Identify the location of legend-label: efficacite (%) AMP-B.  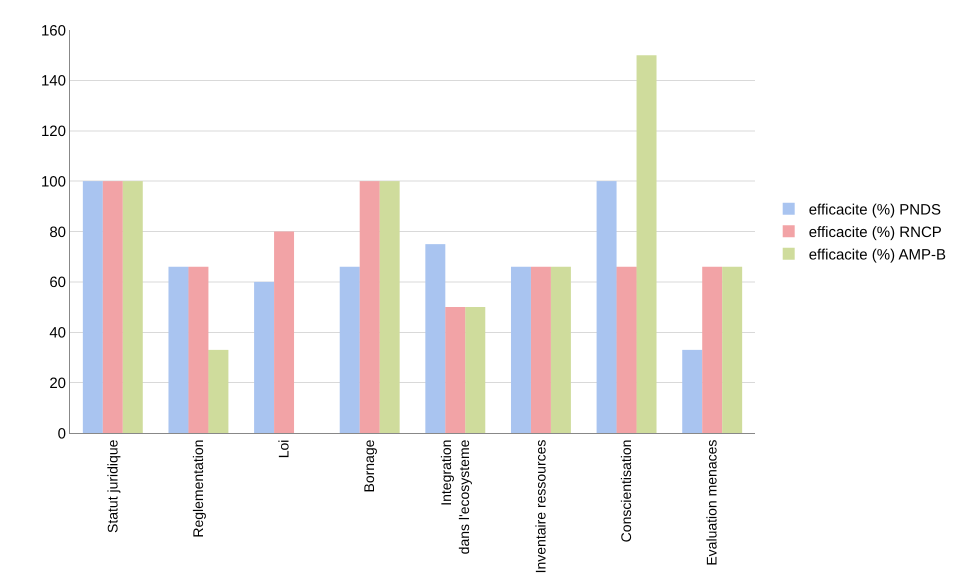
(877, 255).